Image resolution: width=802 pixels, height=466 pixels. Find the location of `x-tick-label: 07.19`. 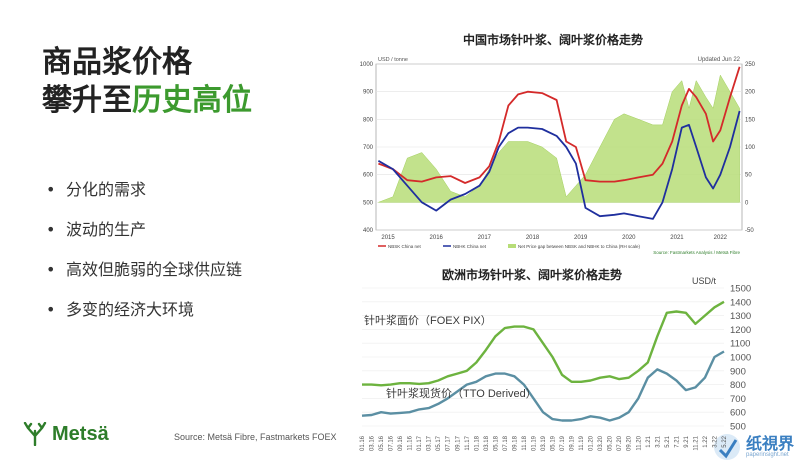

x-tick-label: 07.19 is located at coordinates (563, 443).